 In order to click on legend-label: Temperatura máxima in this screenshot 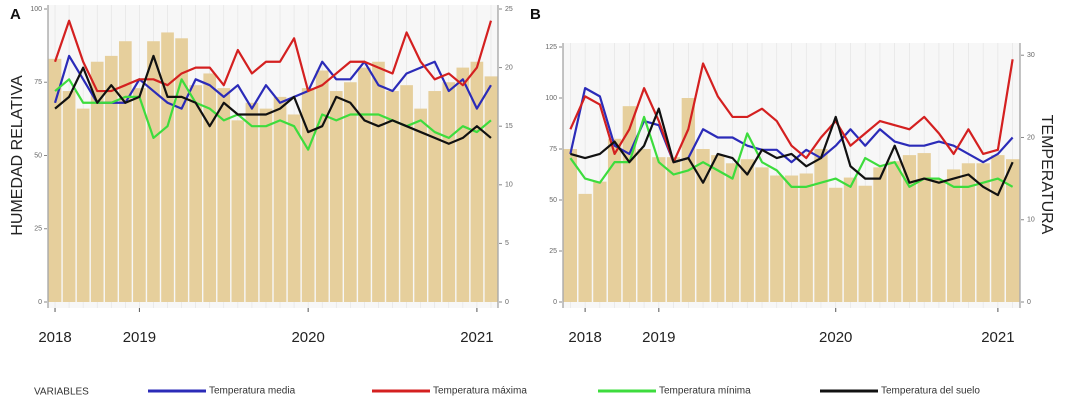, I will do `click(480, 391)`.